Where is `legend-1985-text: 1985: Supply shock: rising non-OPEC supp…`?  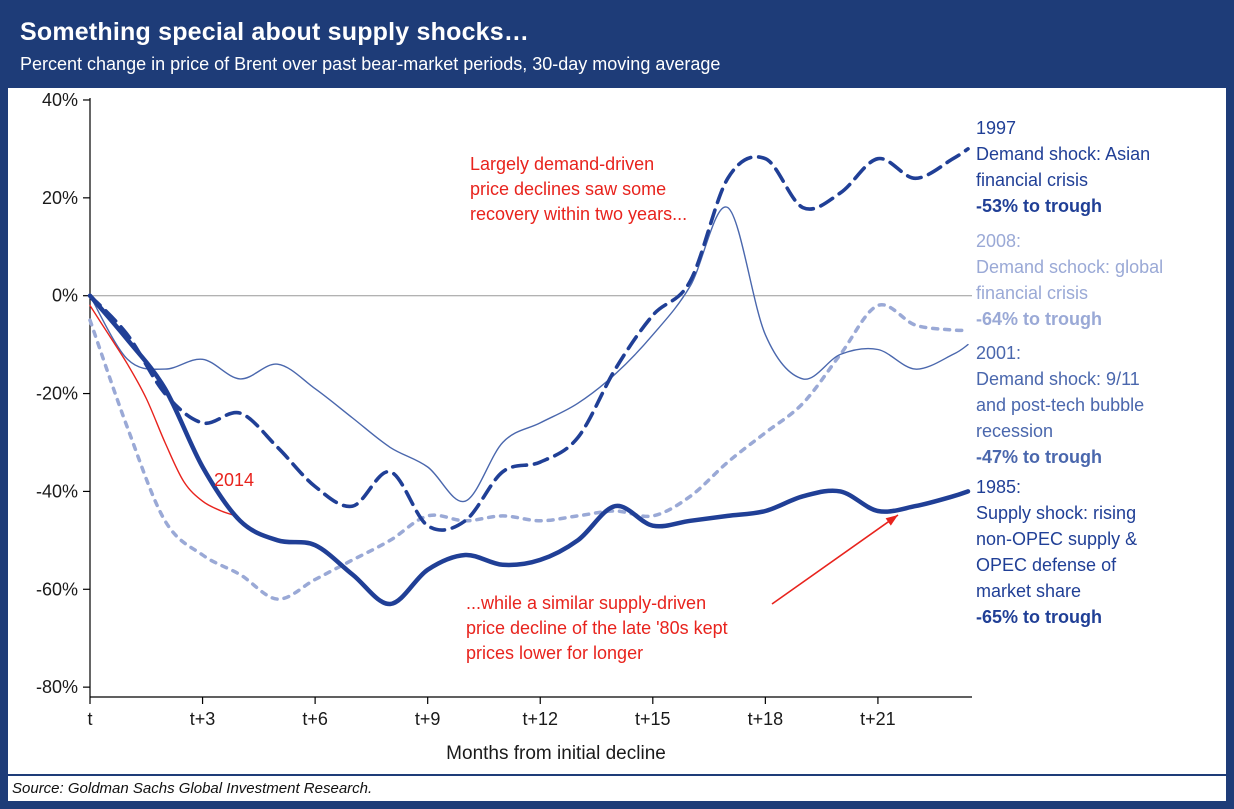
legend-1985-text: 1985: Supply shock: rising non-OPEC supp… is located at coordinates (1057, 539).